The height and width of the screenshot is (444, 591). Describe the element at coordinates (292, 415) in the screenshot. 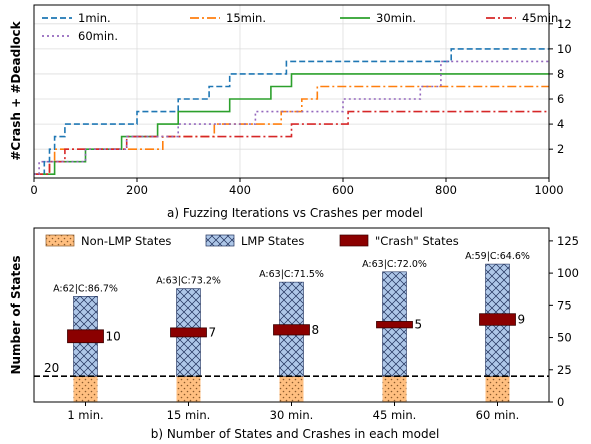

I see `panel-b-x-tick-label: 30 min.` at that location.